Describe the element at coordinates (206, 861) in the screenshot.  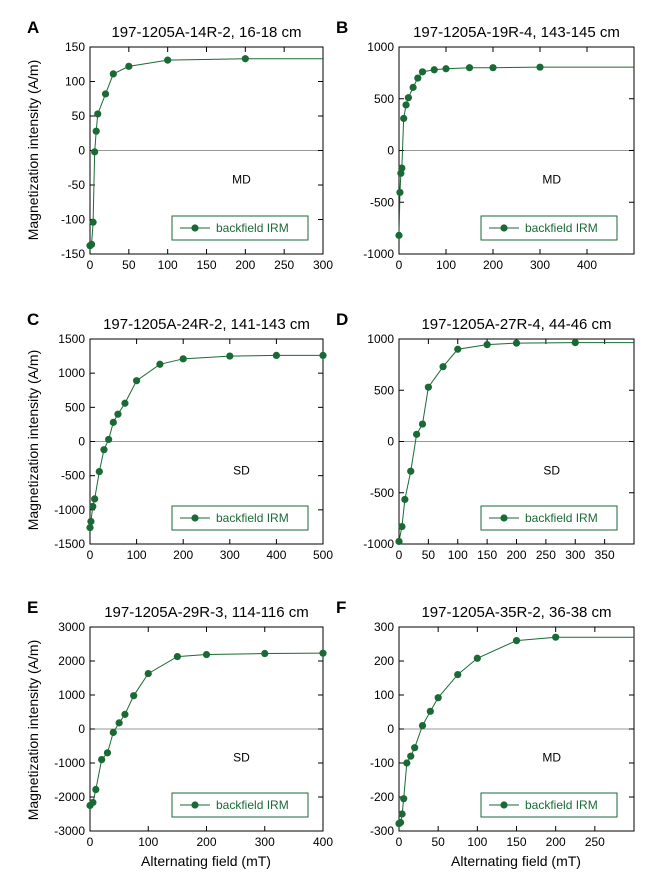
I see `shared-x-axis-label: Alternating field (mT)` at that location.